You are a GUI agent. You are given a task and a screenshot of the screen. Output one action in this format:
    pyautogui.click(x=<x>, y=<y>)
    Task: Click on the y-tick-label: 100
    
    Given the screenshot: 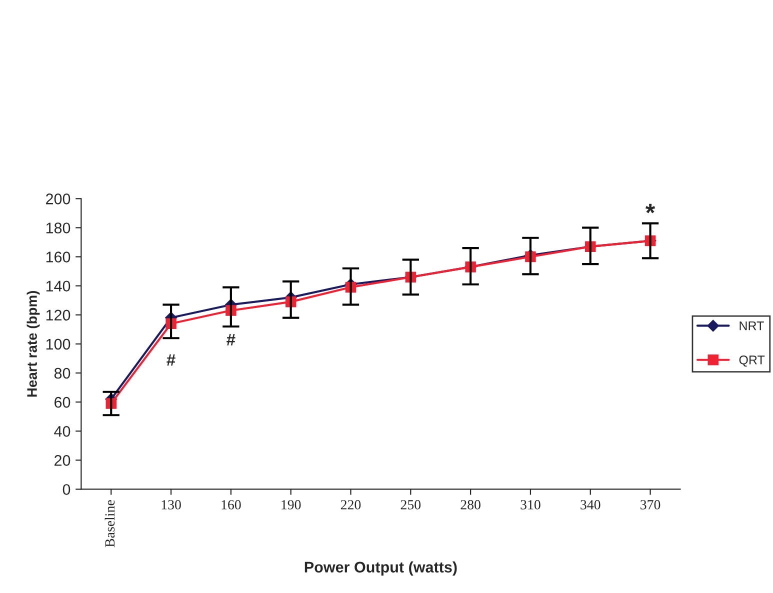 What is the action you would take?
    pyautogui.click(x=58, y=344)
    